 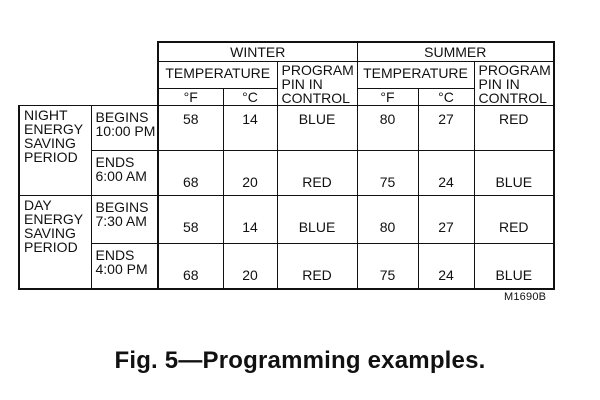 What do you see at coordinates (124, 266) in the screenshot?
I see `period-time: ENDS 4:00 PM` at bounding box center [124, 266].